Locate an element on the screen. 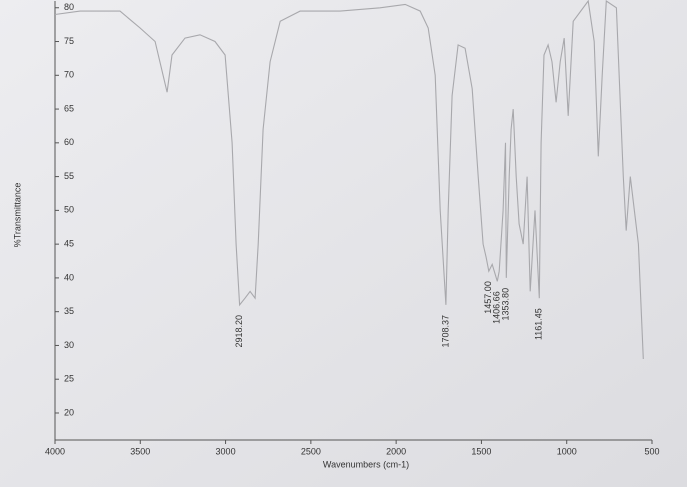 Image resolution: width=687 pixels, height=487 pixels. x-tick-label: 3500 is located at coordinates (140, 451).